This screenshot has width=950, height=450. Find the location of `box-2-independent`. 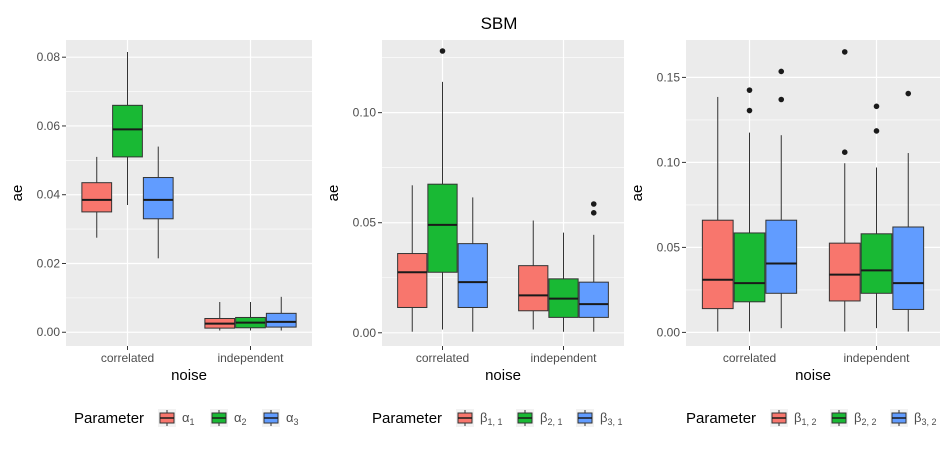

box-2-independent is located at coordinates (250, 316).